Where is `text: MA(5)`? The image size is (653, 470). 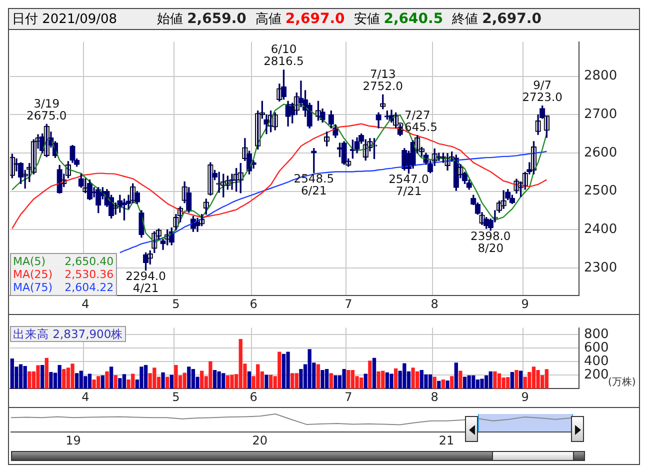
text: MA(5) is located at coordinates (29, 261).